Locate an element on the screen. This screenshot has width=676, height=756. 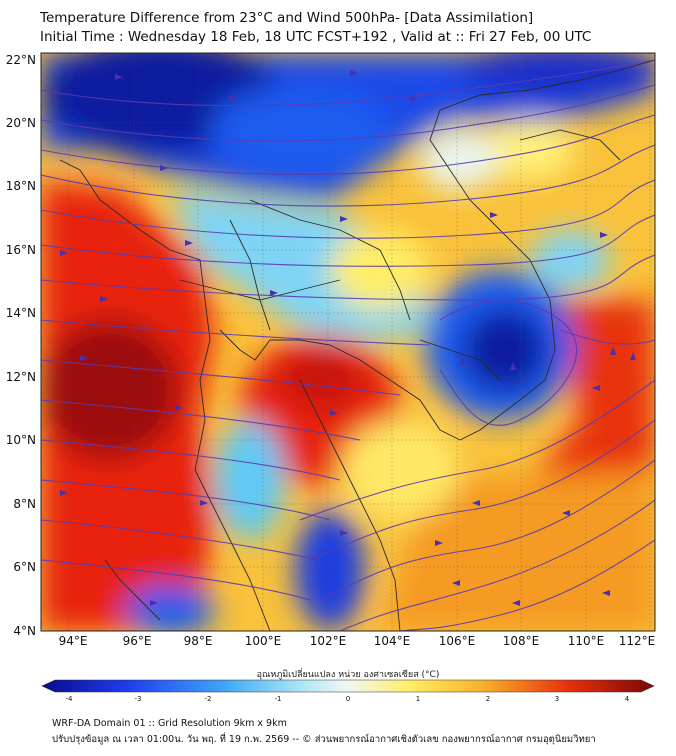
lat-label: 12°N is located at coordinates (21, 377).